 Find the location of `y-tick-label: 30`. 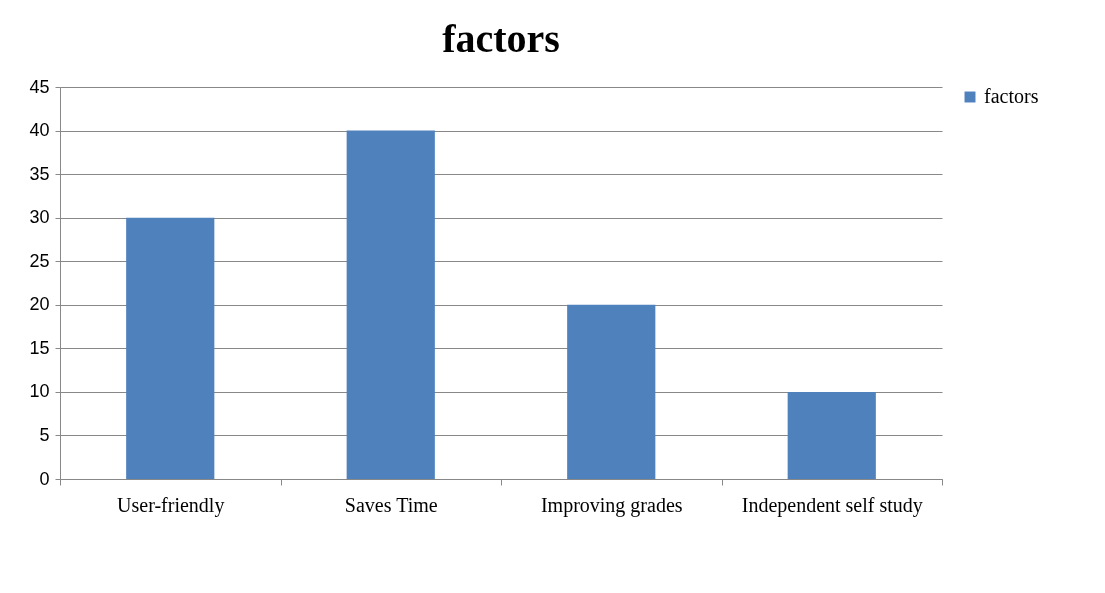

y-tick-label: 30 is located at coordinates (39, 217).